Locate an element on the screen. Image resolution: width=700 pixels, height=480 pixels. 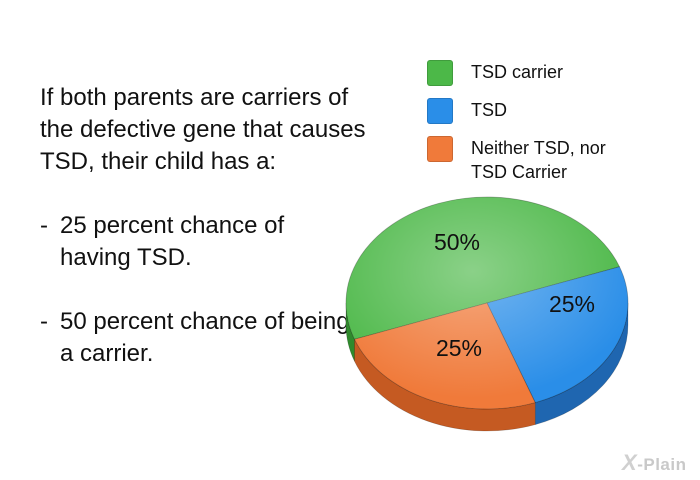
legend-item-neither: Neither TSD, nor TSD Carrier is located at coordinates (516, 160).